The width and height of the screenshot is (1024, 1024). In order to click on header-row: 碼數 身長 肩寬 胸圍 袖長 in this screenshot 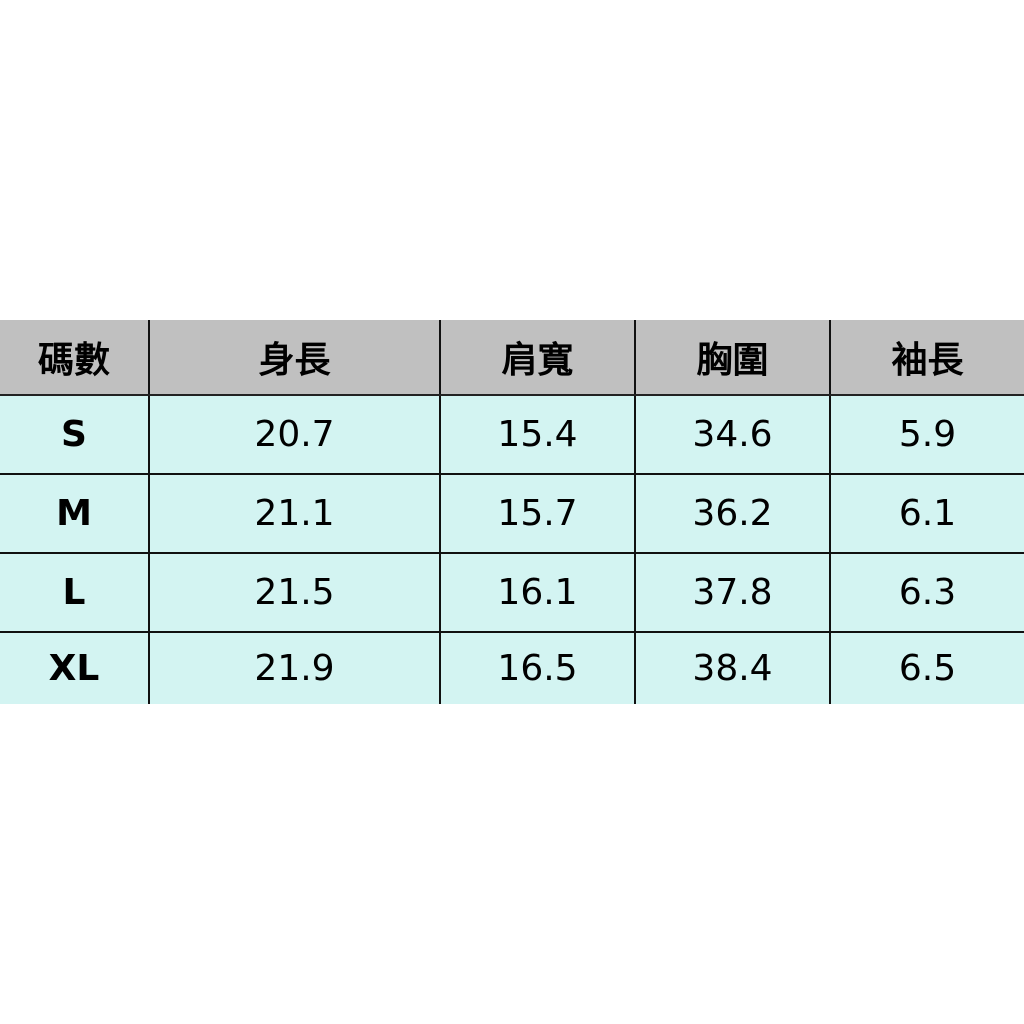, I will do `click(512, 358)`.